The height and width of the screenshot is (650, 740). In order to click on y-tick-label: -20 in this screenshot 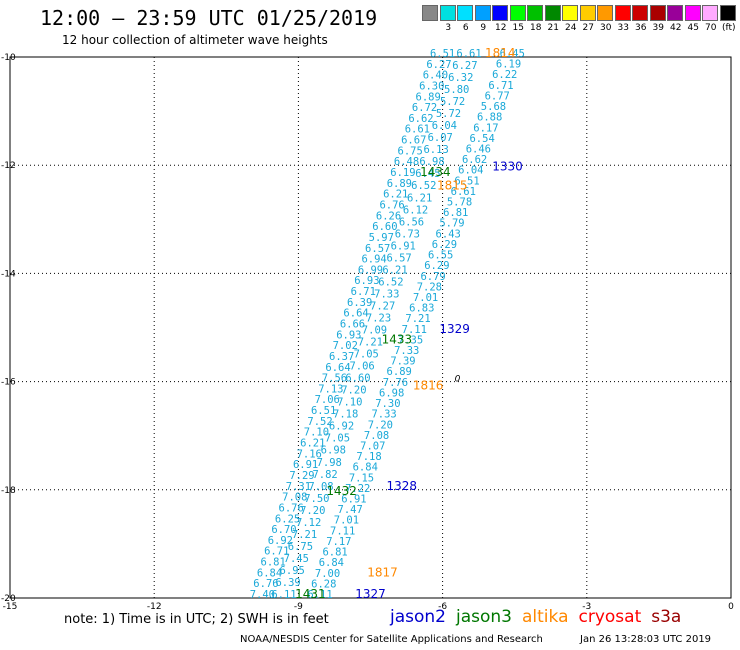, I will do `click(8, 599)`.